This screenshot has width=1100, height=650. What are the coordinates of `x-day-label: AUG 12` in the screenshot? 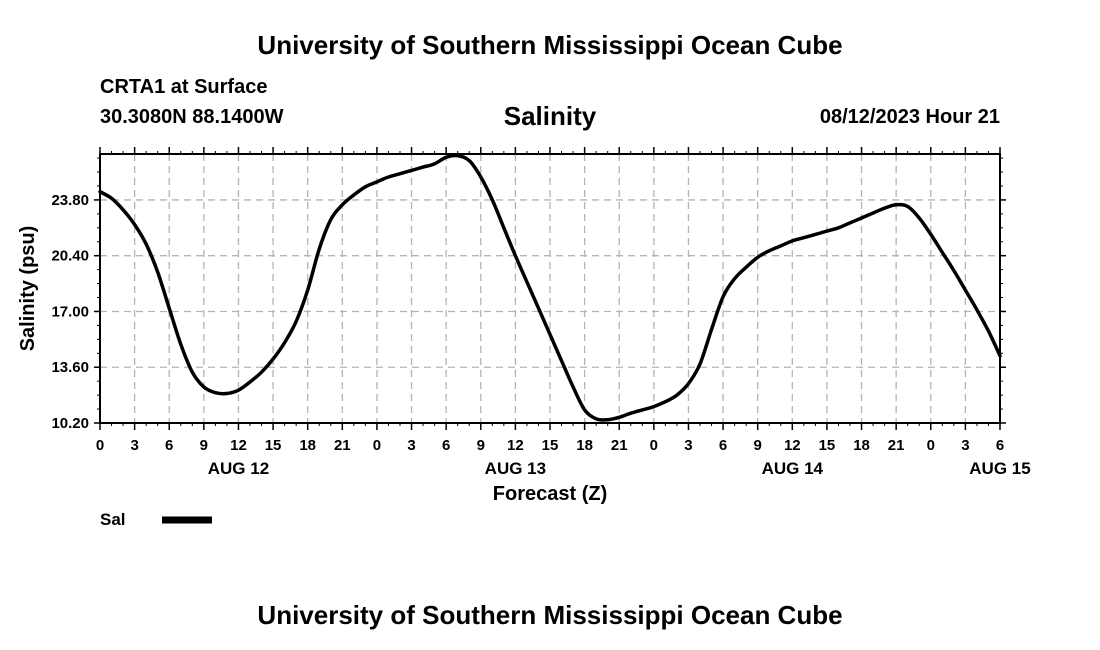 It's located at (238, 468).